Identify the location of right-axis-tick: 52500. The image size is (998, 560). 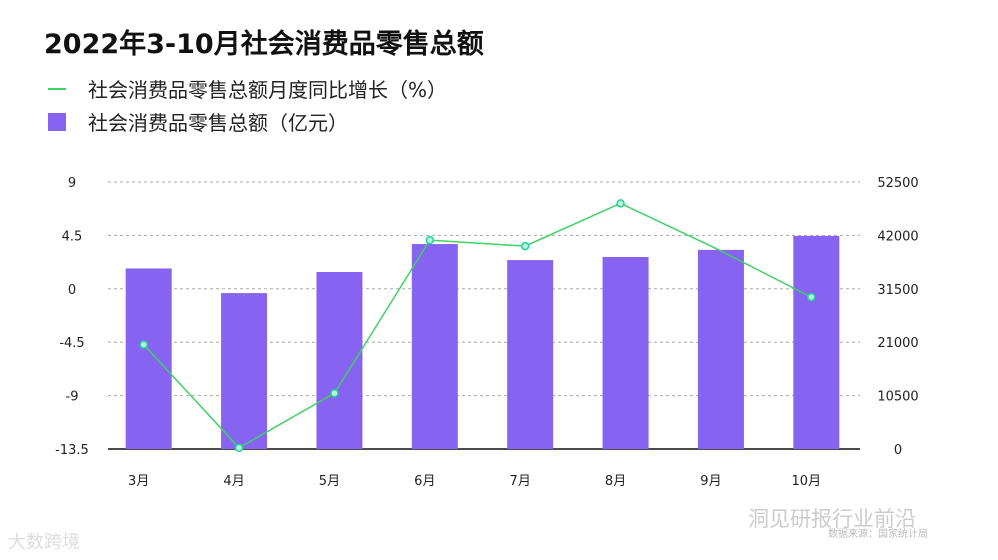
(897, 183).